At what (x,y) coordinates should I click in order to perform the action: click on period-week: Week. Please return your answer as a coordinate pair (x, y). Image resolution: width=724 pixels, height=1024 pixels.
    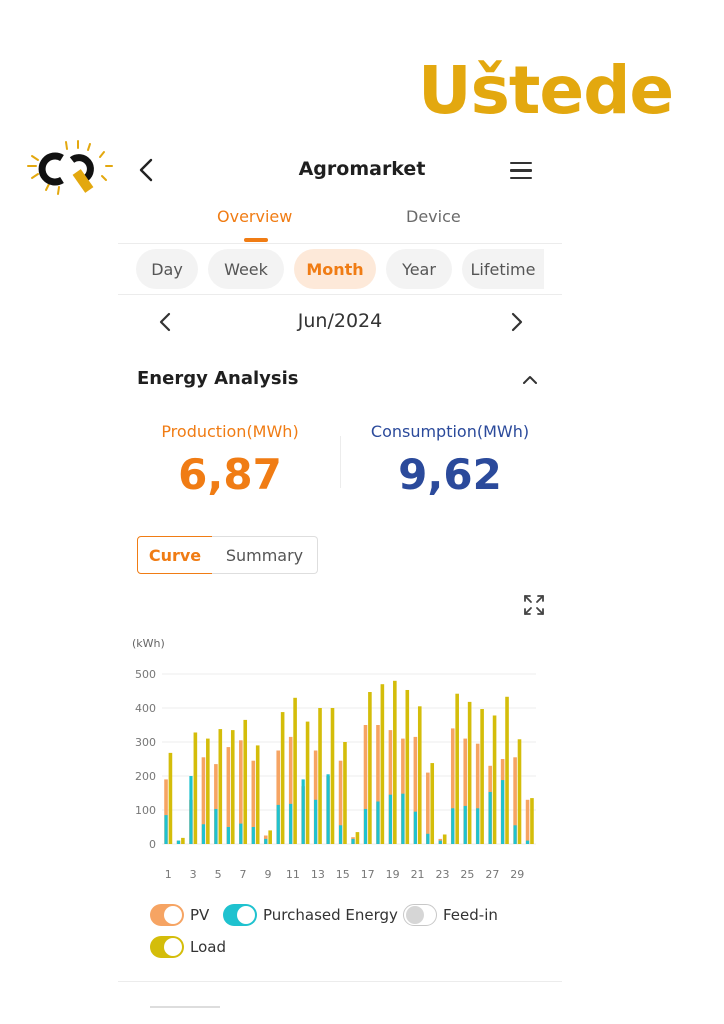
    Looking at the image, I should click on (246, 269).